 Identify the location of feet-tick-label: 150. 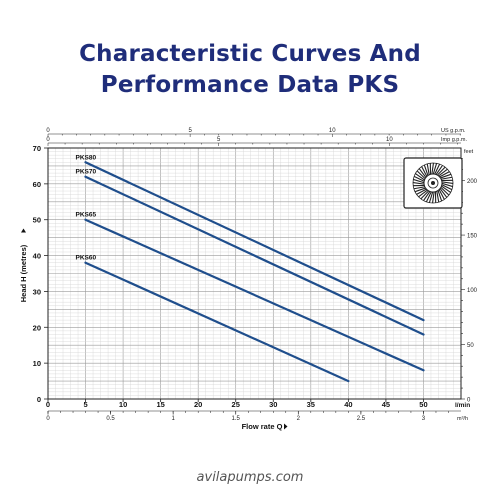
(472, 237).